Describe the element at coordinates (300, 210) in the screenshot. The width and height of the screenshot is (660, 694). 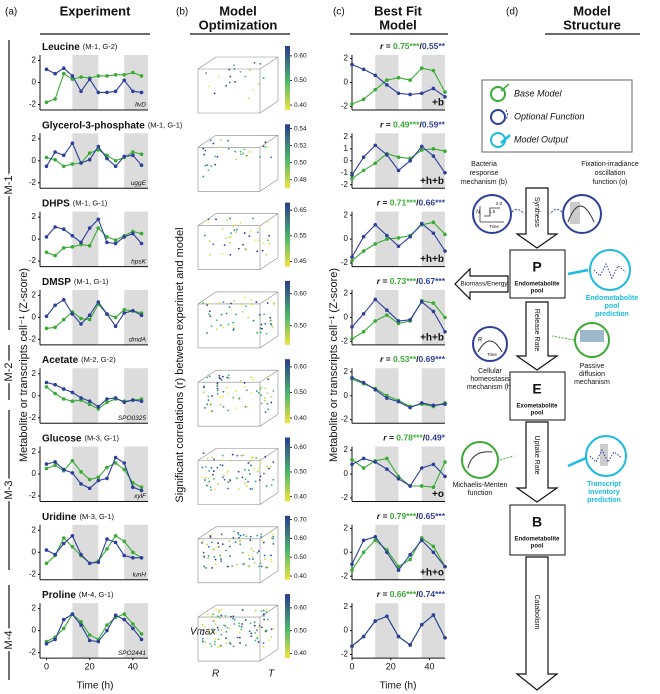
I see `colorbar-tick-label: 0.65` at that location.